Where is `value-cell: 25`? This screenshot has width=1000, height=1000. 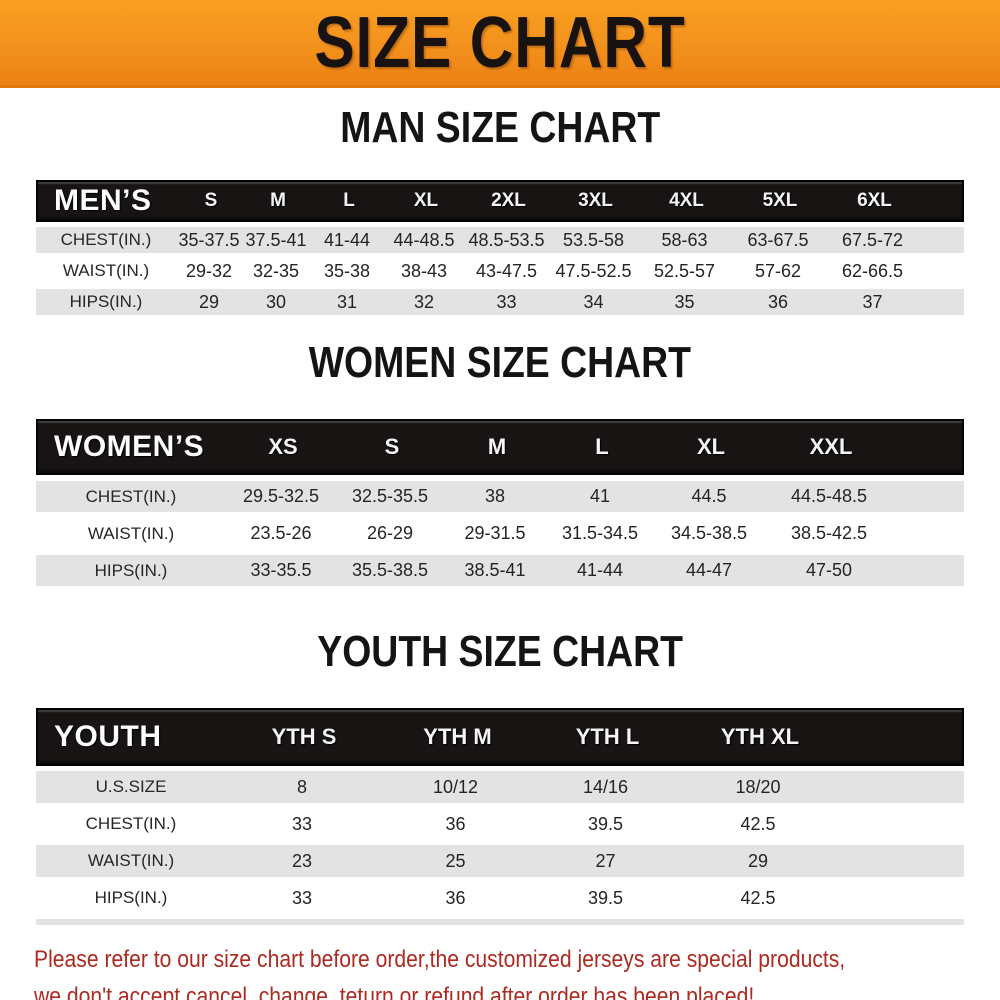 value-cell: 25 is located at coordinates (455, 860).